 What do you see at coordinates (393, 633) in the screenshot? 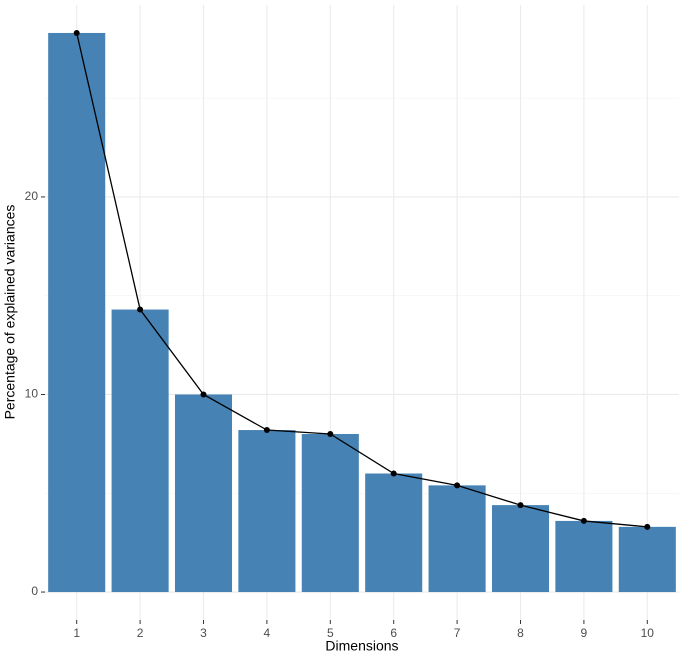
I see `x-tick-label: 6` at bounding box center [393, 633].